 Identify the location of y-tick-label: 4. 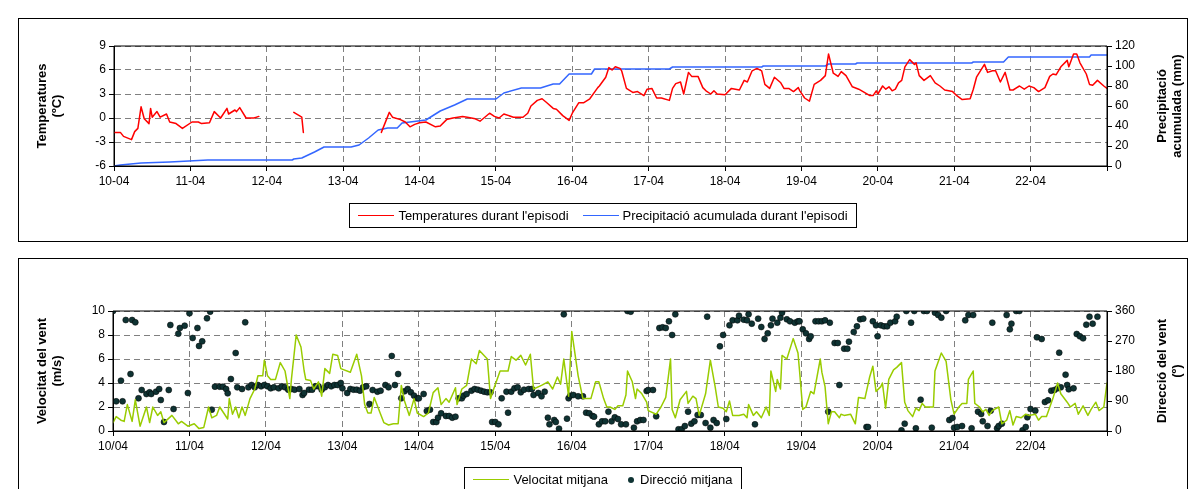
(102, 382).